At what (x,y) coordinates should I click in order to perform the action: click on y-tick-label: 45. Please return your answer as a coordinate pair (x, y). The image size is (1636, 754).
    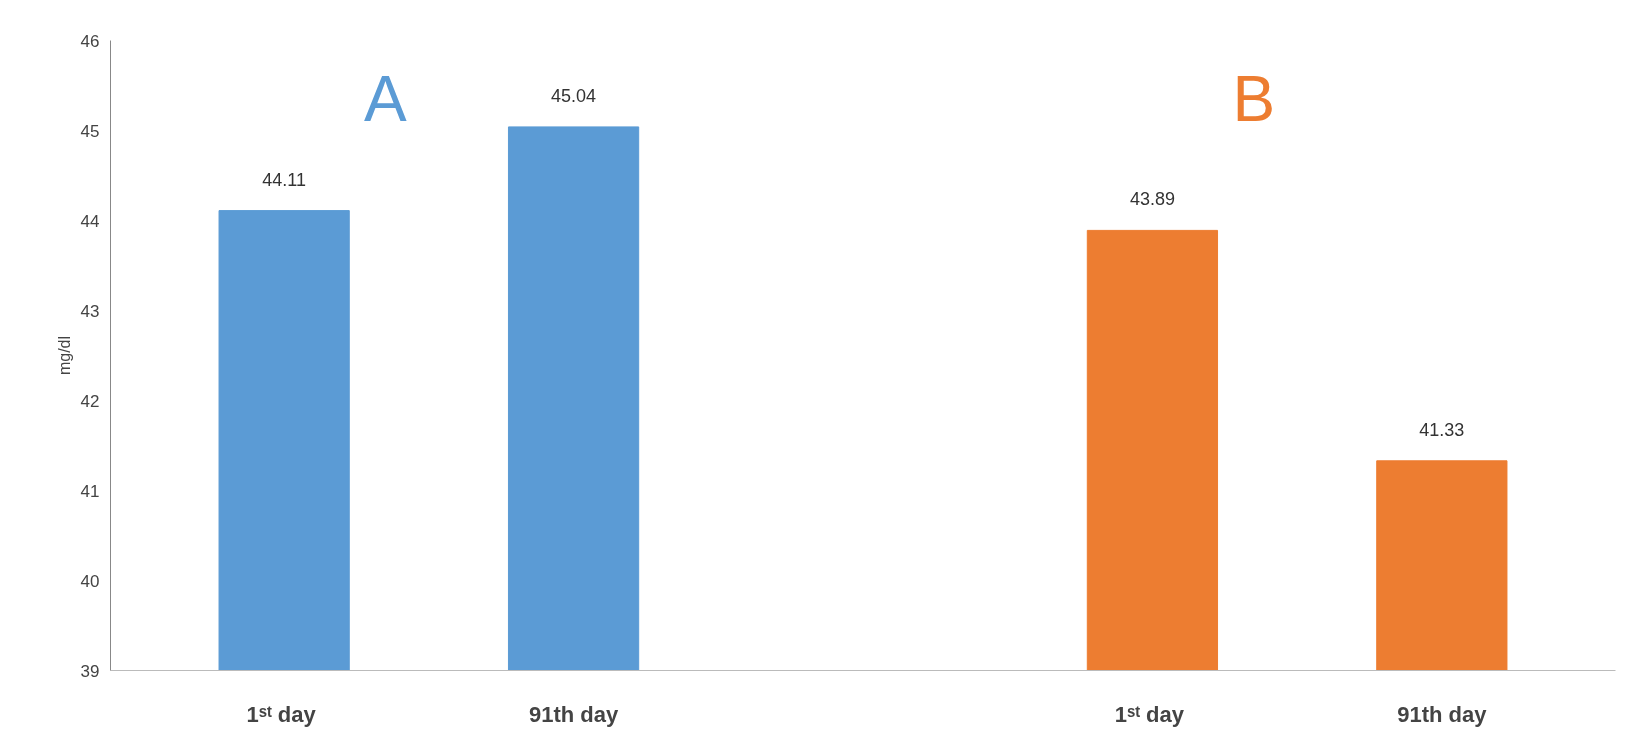
    Looking at the image, I should click on (90, 131).